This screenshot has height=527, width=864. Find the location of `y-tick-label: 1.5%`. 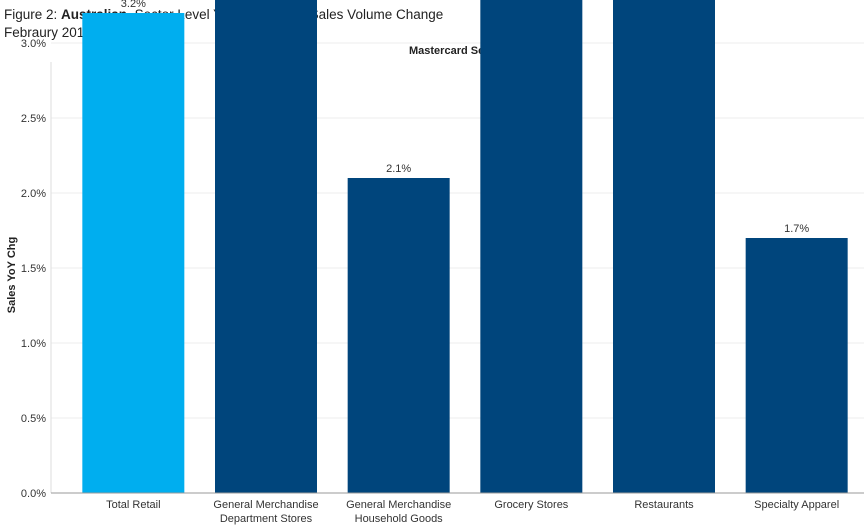

y-tick-label: 1.5% is located at coordinates (33, 269).